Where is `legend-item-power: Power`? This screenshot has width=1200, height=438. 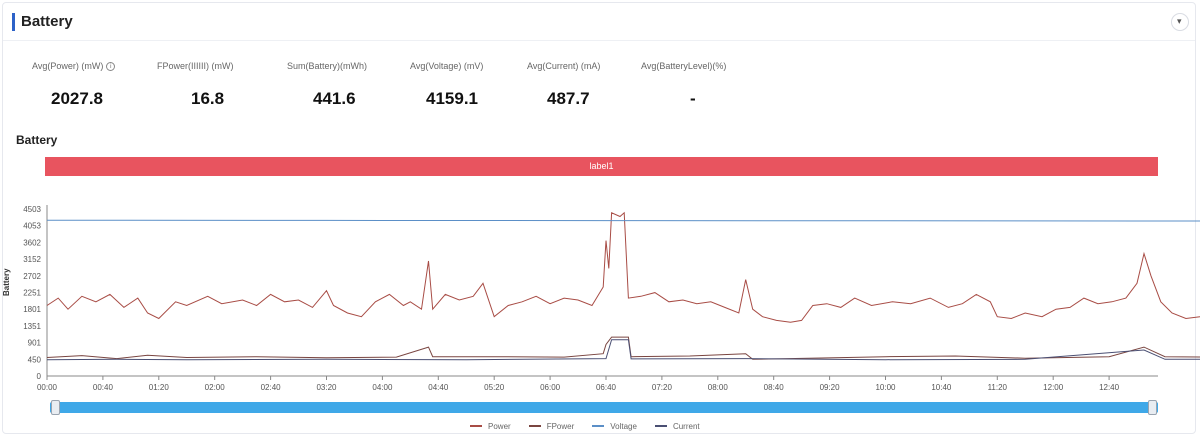 legend-item-power: Power is located at coordinates (490, 426).